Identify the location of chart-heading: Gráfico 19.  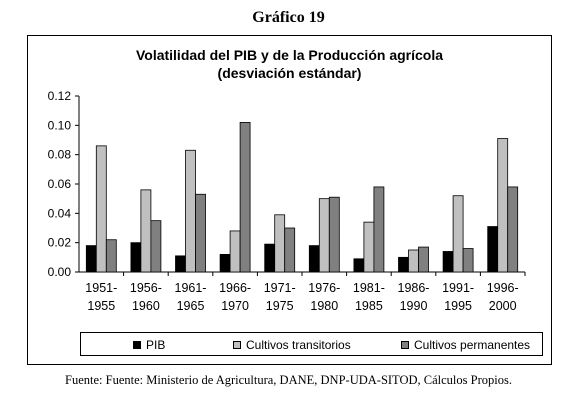
(288, 17).